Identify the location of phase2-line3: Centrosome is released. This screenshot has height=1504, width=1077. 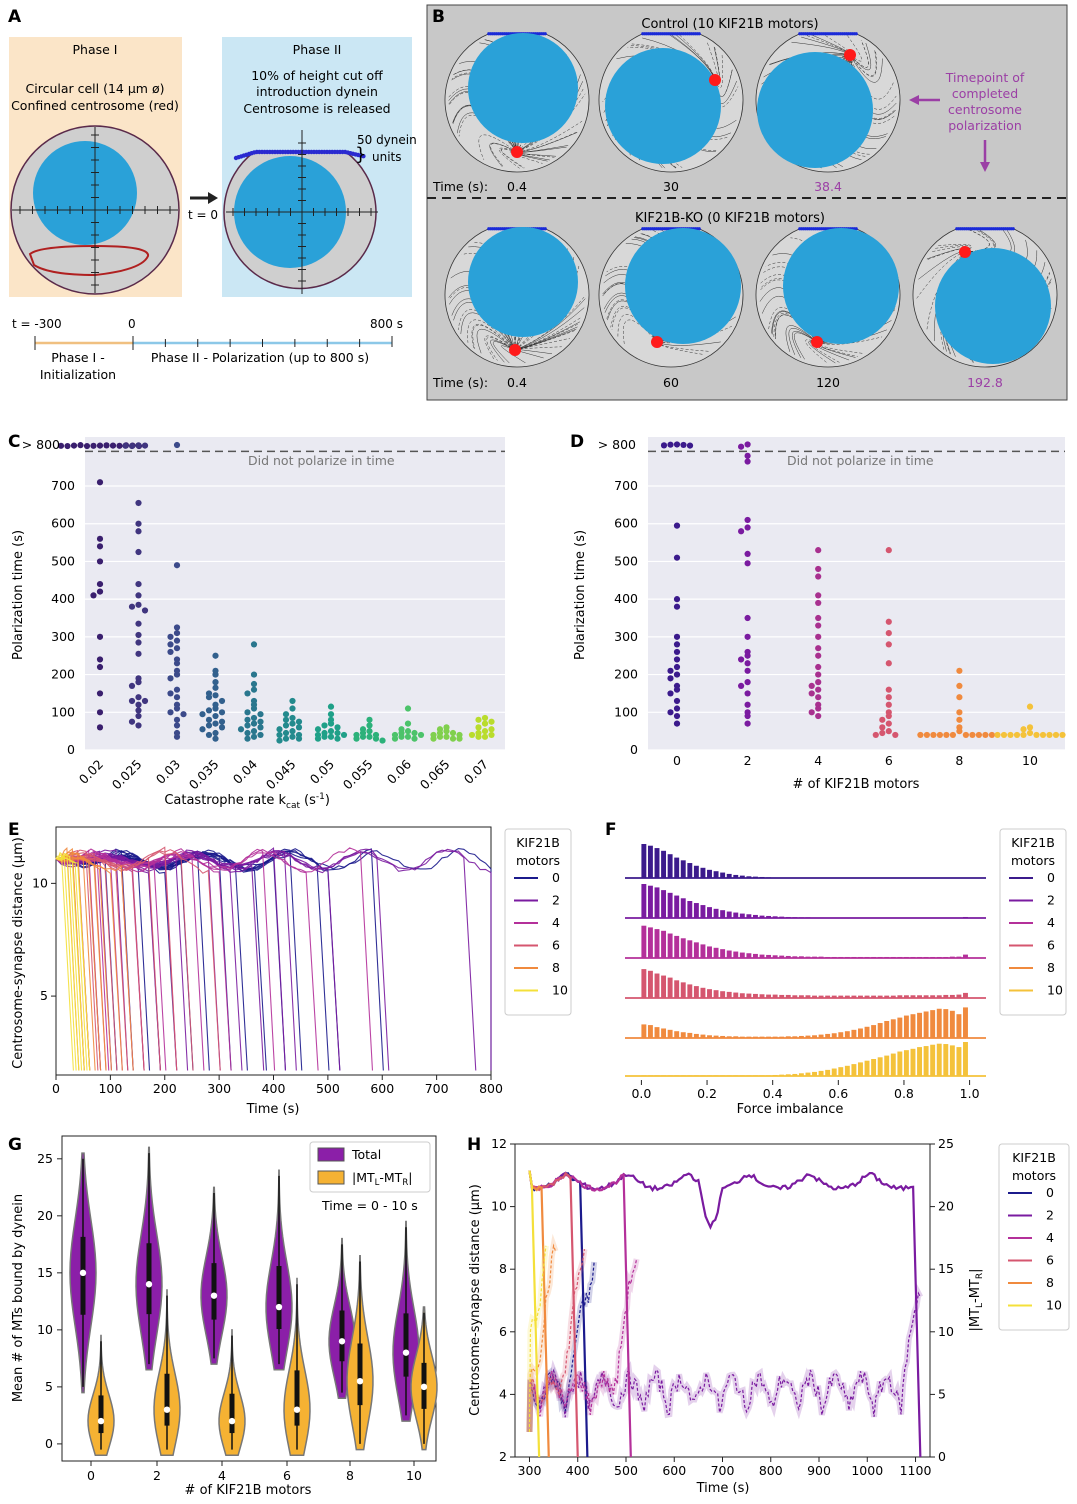
(316, 108).